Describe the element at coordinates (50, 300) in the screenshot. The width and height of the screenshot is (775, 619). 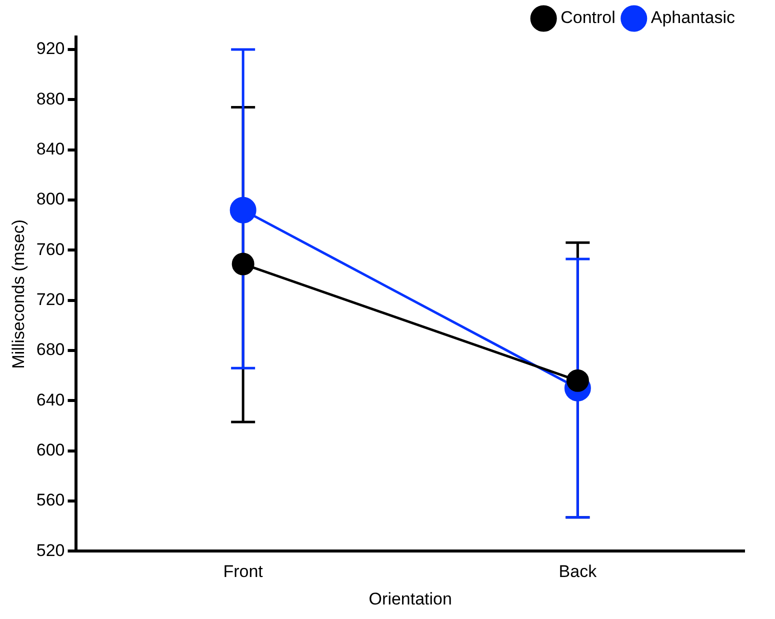
I see `y-tick-label: 720` at that location.